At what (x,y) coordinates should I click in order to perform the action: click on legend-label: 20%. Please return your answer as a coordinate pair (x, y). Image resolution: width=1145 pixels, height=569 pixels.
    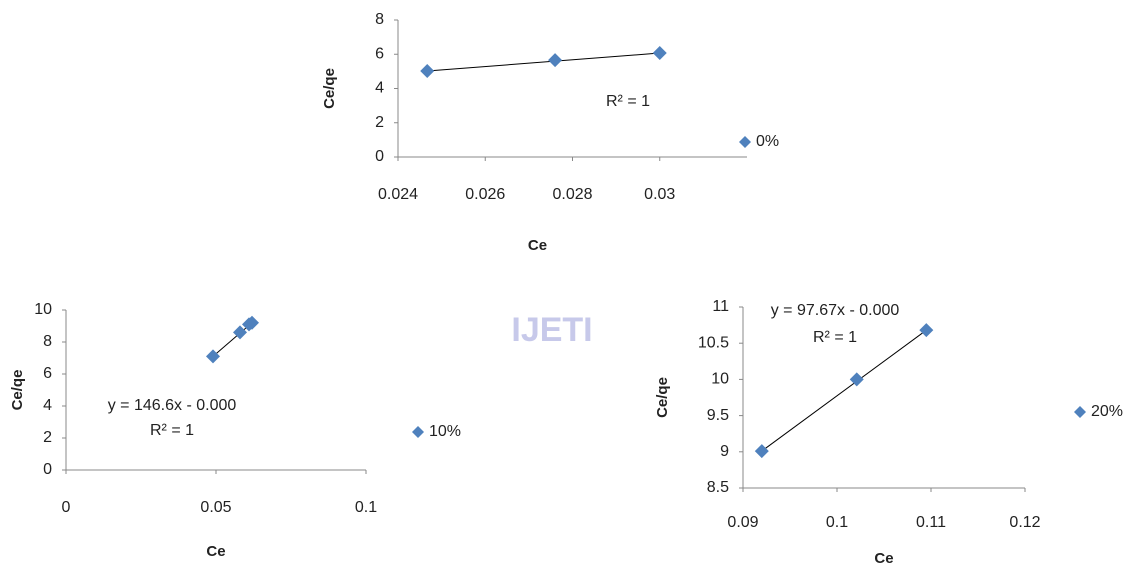
    Looking at the image, I should click on (1107, 411).